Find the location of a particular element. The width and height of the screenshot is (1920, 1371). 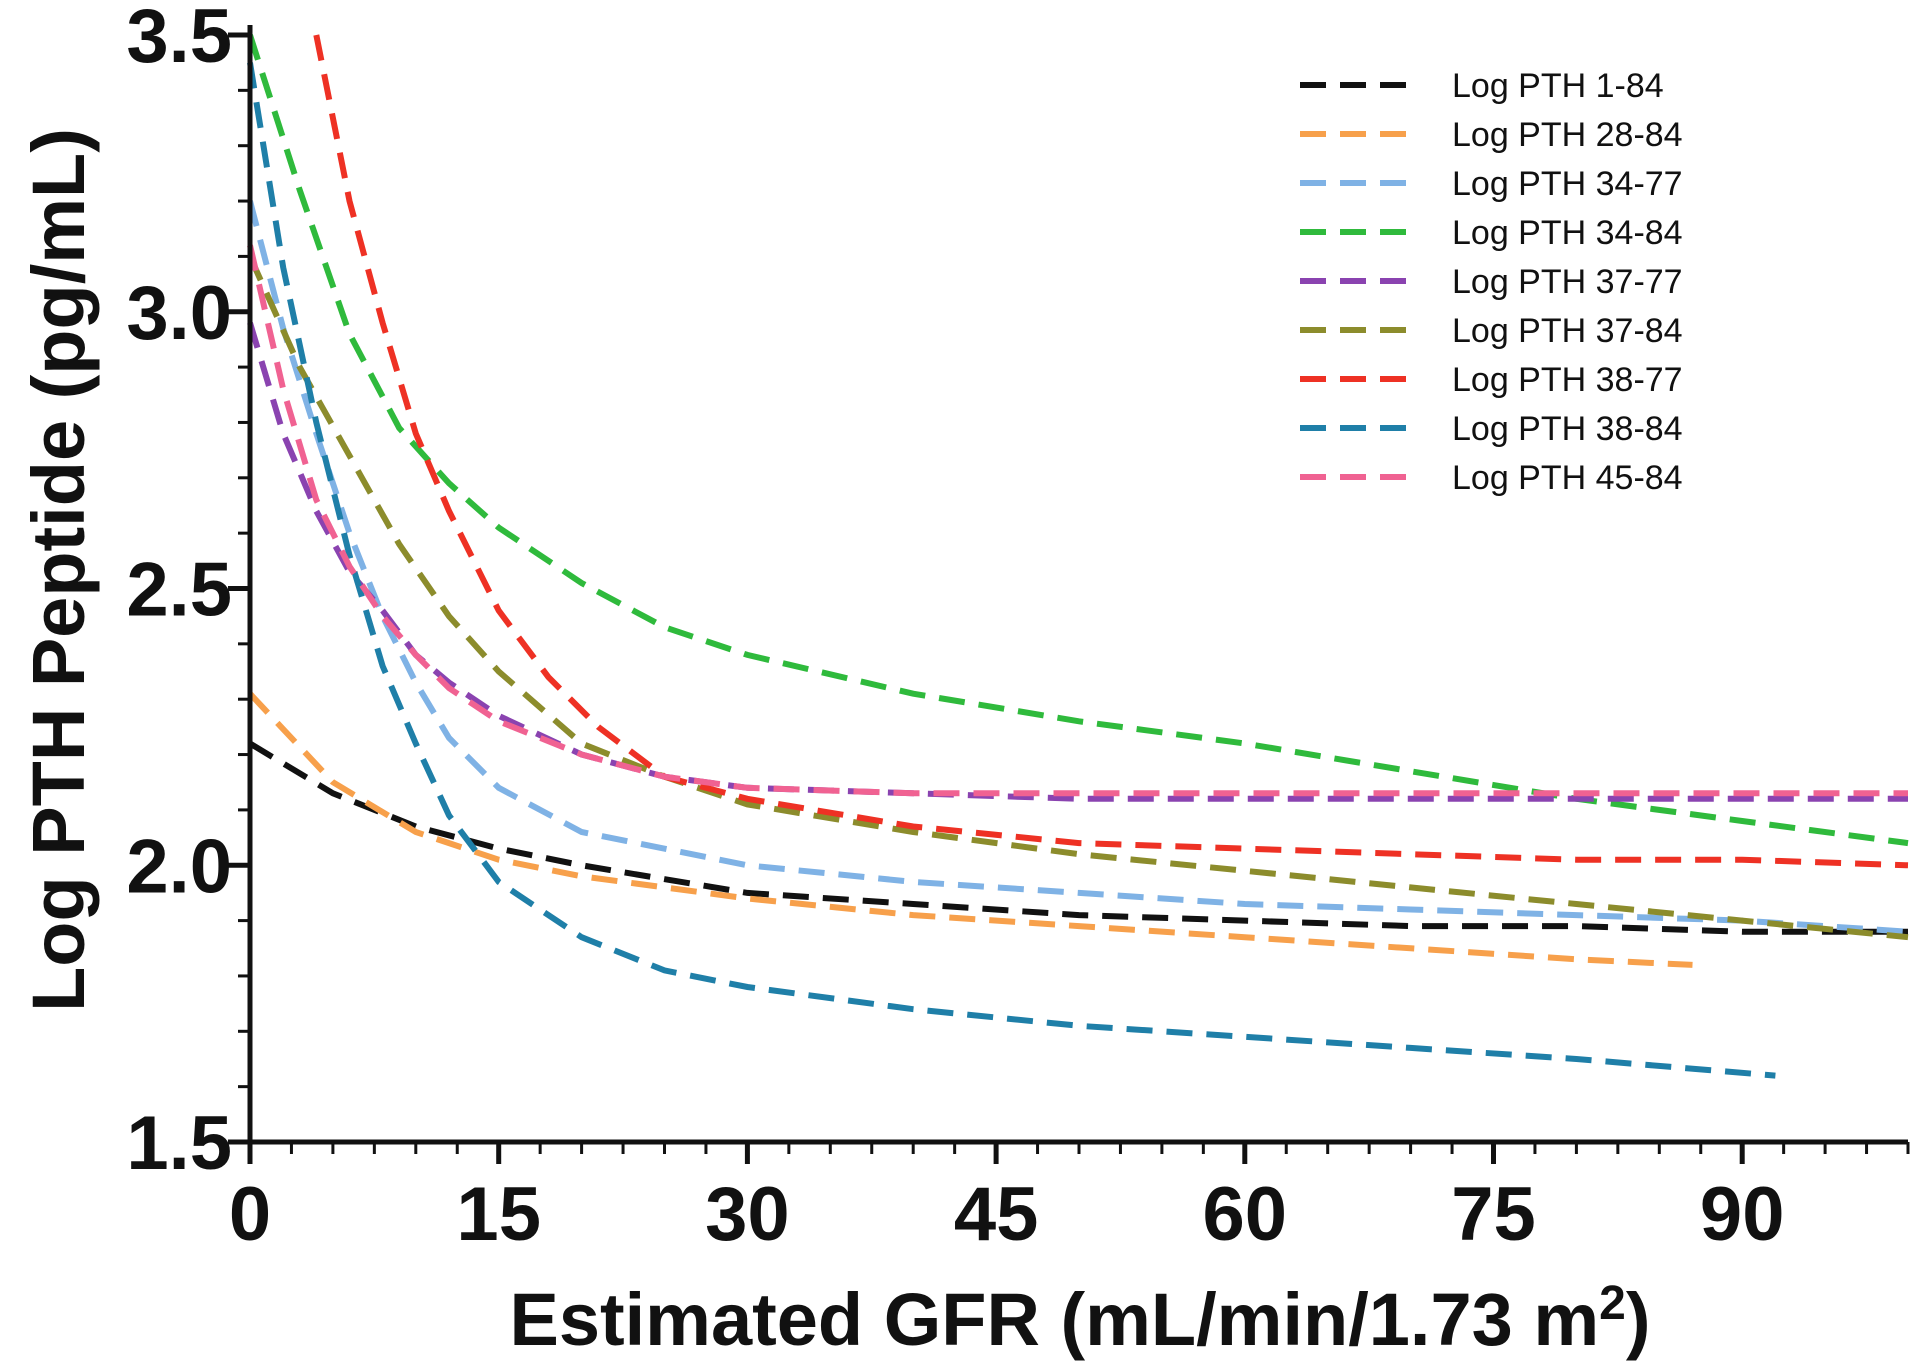

legend-item: Log PTH 34-84 is located at coordinates (1491, 233).